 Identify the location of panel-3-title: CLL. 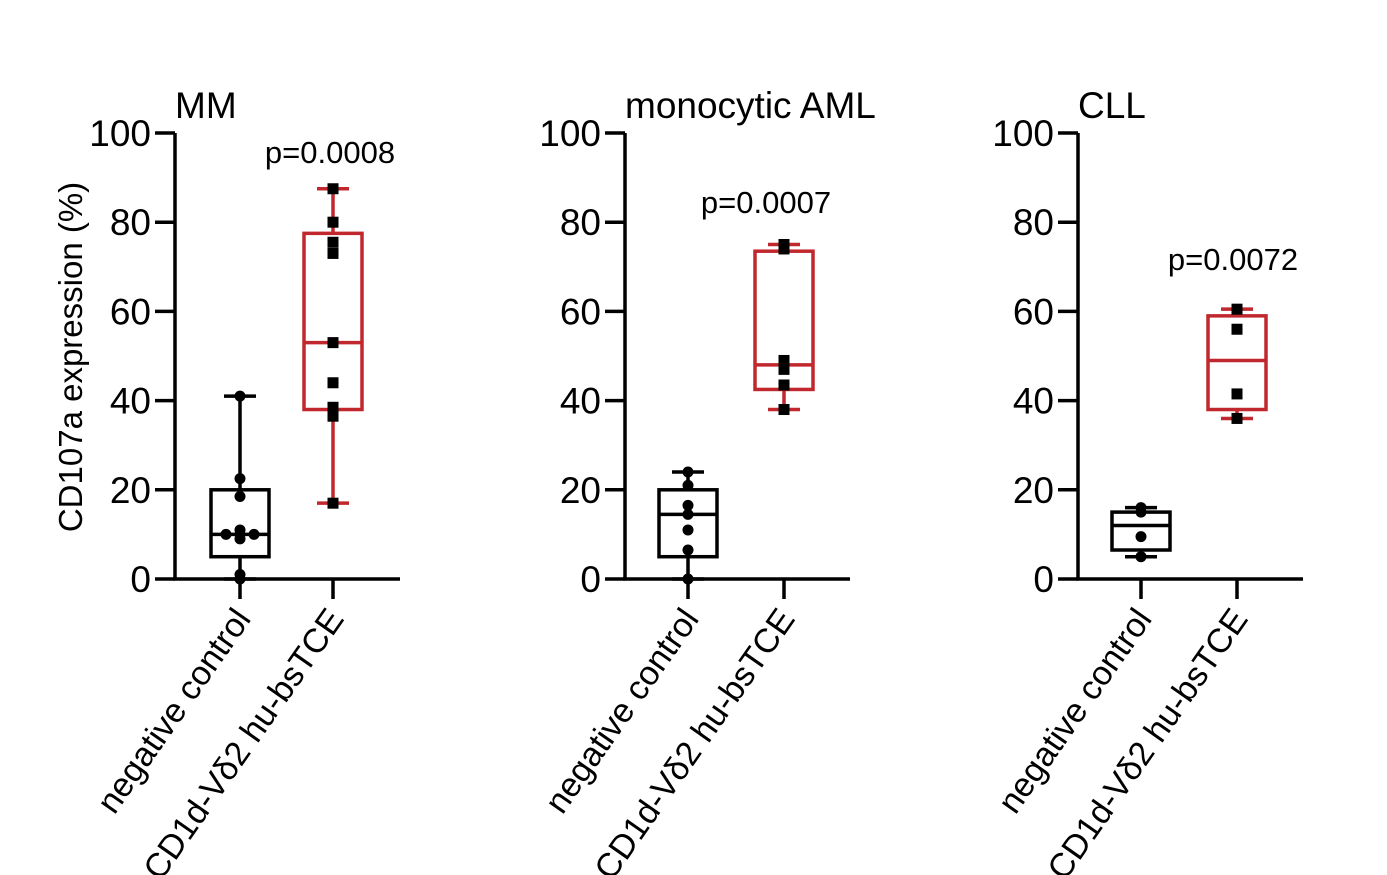
(1112, 105).